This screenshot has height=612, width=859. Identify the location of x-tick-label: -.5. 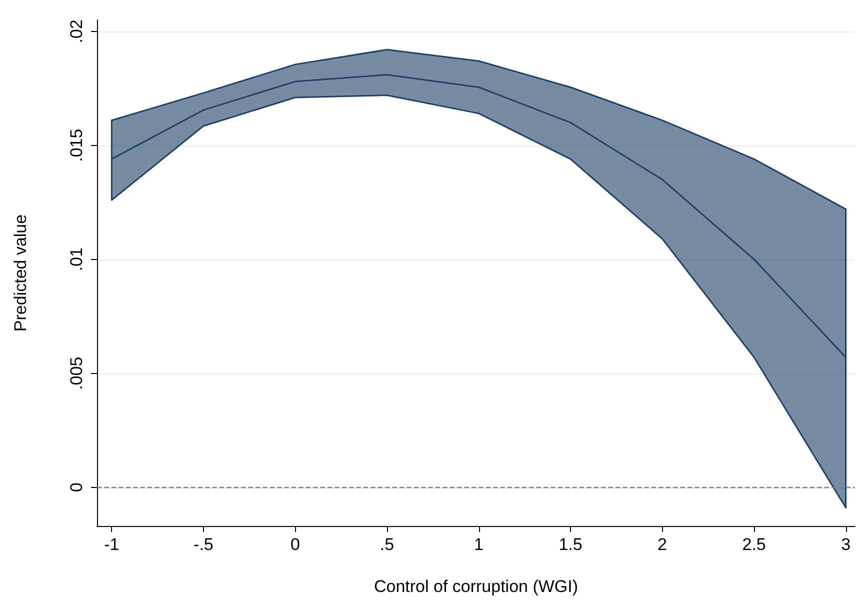
(204, 544).